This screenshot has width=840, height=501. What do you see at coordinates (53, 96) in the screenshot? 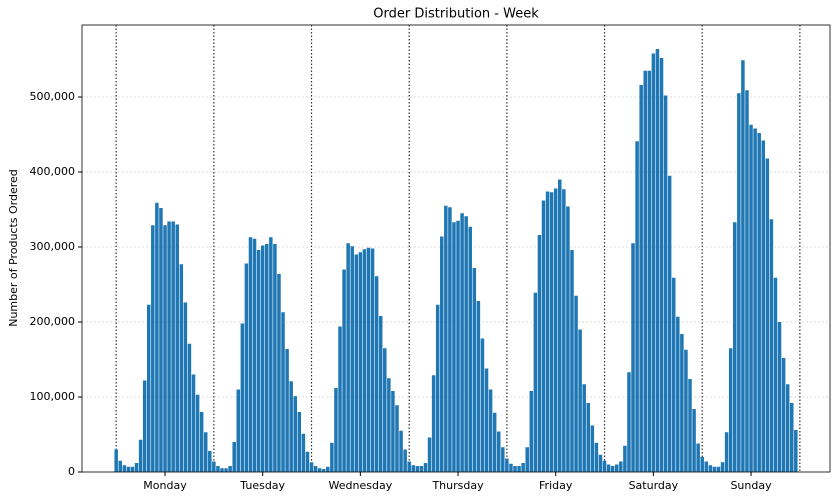
I see `y-tick-label: 500,000` at bounding box center [53, 96].